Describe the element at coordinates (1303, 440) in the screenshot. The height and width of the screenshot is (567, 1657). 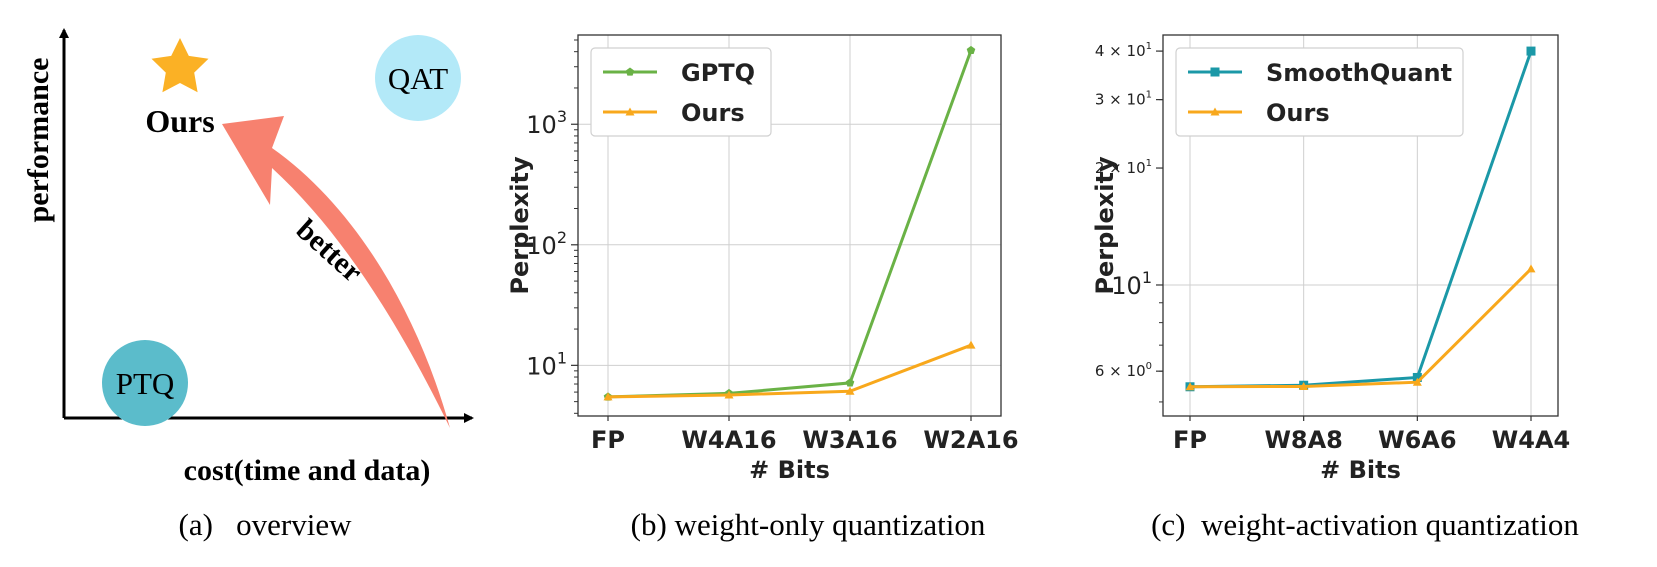
I see `x-tick-label: W8A8` at that location.